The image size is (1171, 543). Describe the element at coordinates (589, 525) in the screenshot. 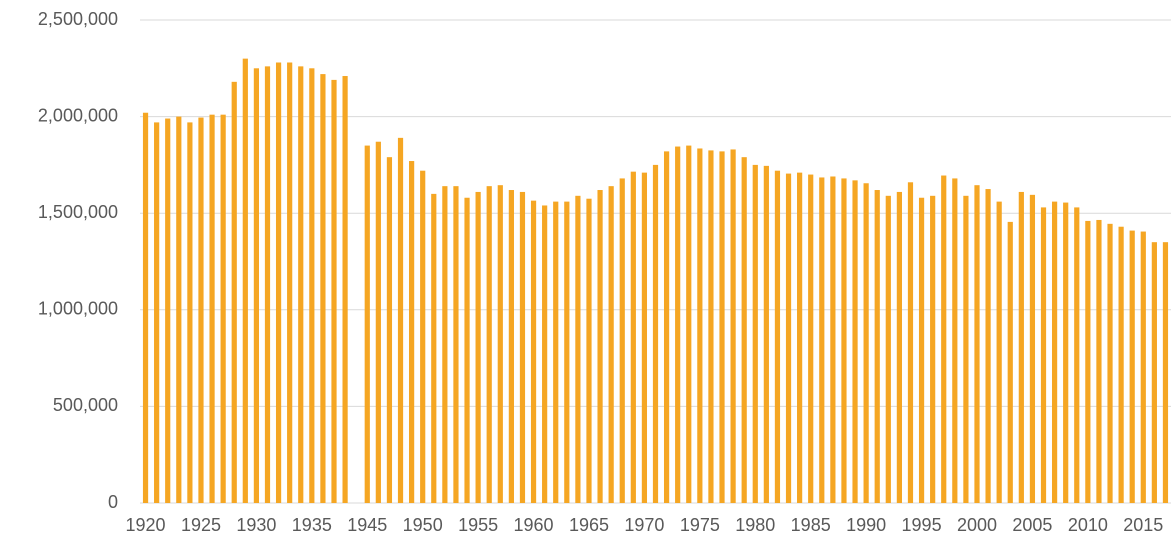

I see `x-tick-label: 1965` at that location.